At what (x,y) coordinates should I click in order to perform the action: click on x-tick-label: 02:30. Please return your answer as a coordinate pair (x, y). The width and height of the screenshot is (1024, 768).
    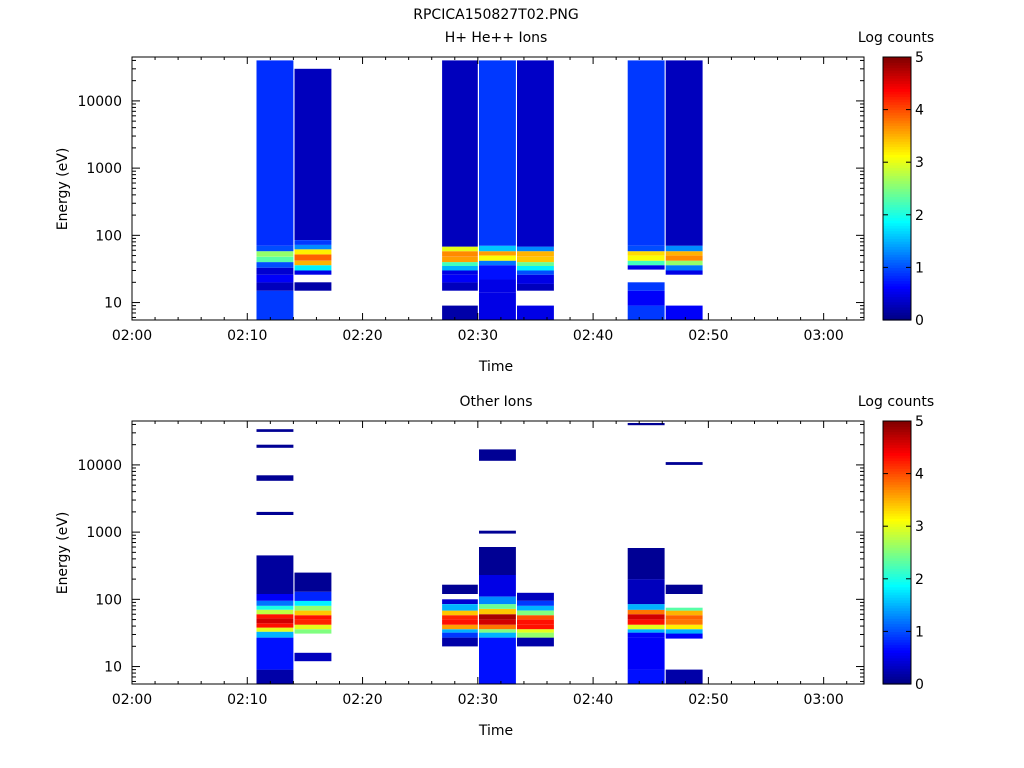
    Looking at the image, I should click on (478, 336).